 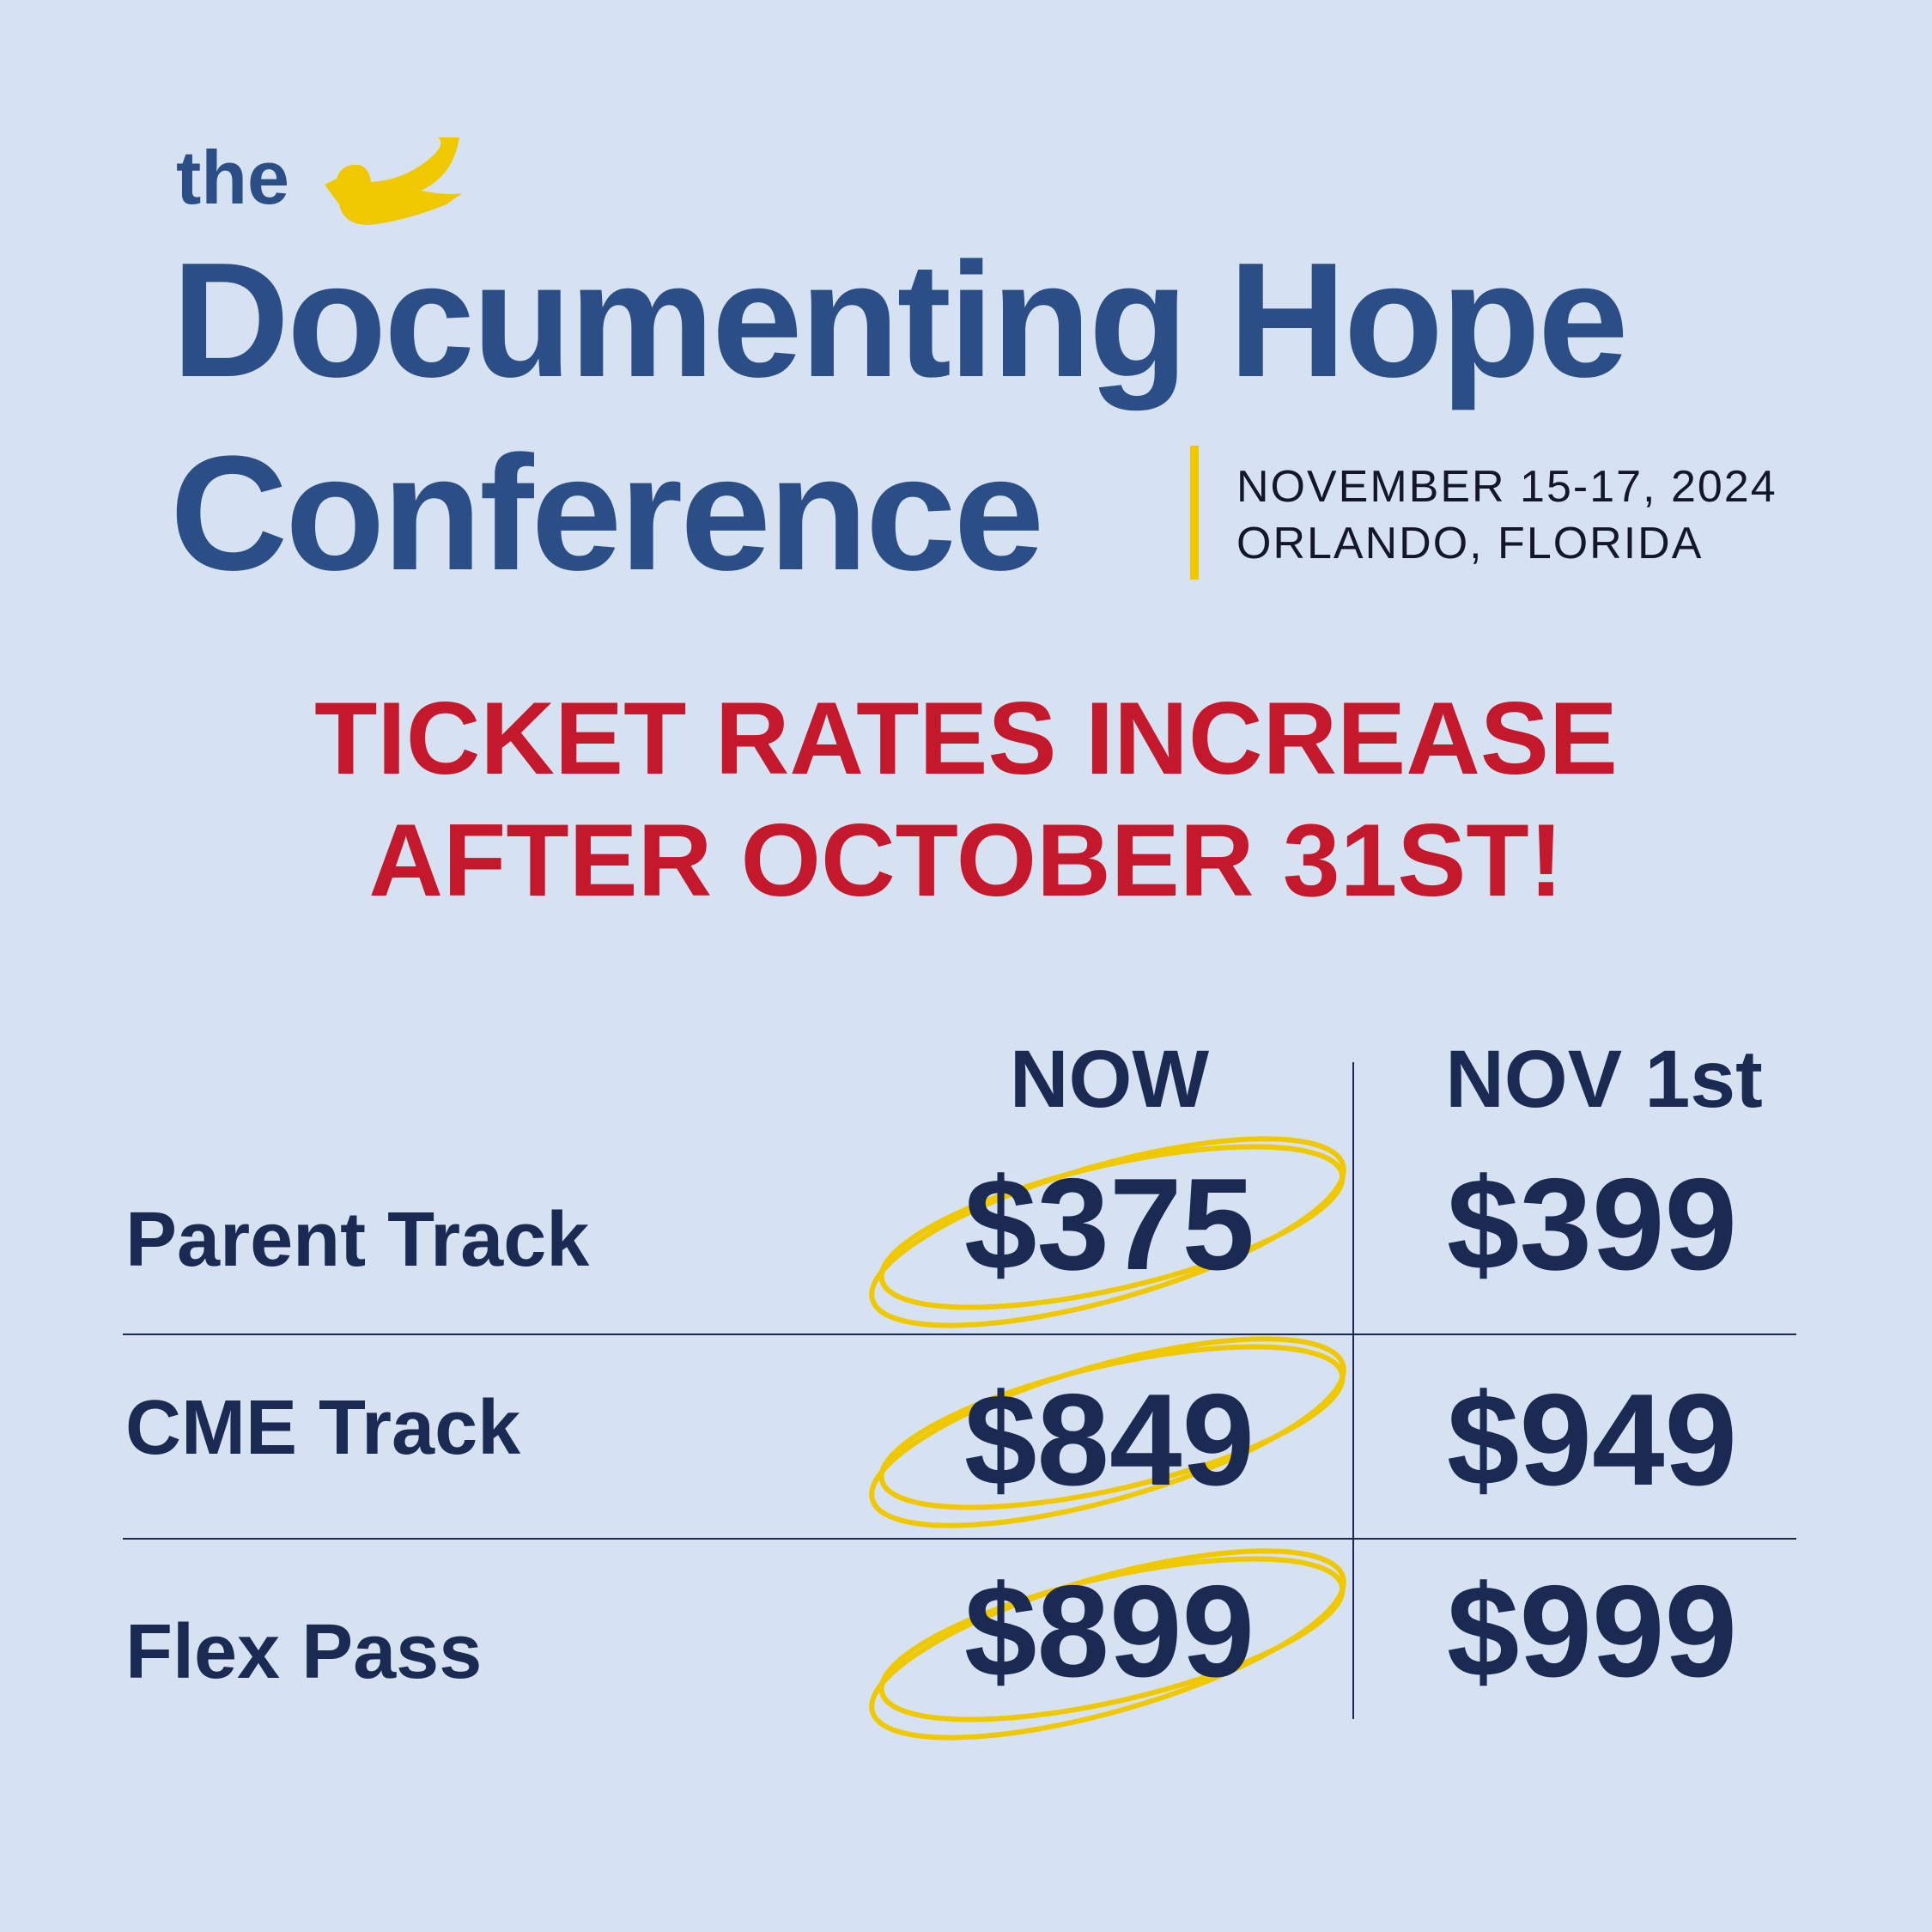 What do you see at coordinates (393, 181) in the screenshot?
I see `bird-logo` at bounding box center [393, 181].